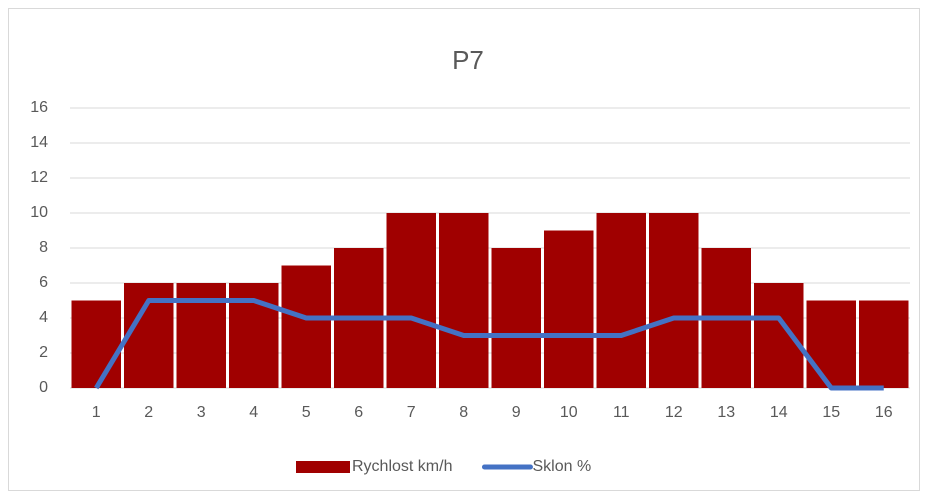  I want to click on x-tick-label: 12, so click(674, 412).